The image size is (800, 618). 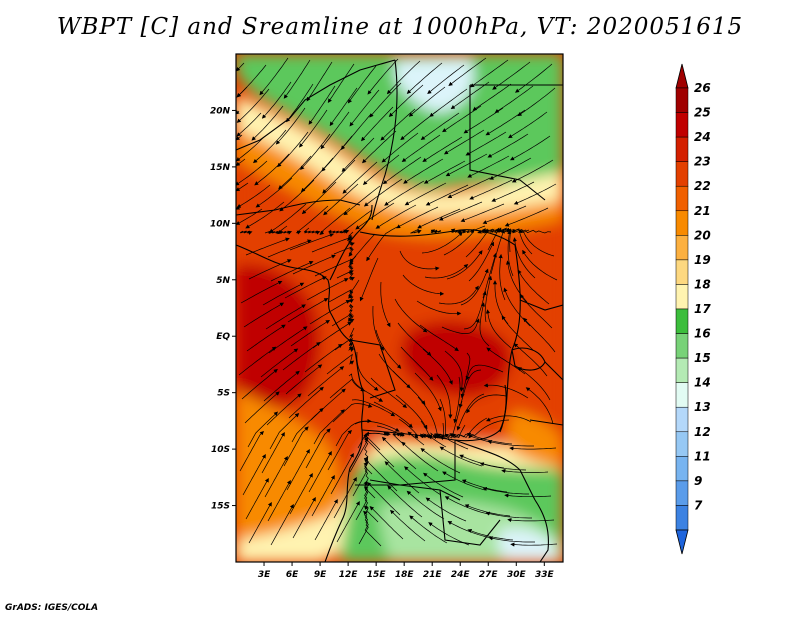 What do you see at coordinates (682, 542) in the screenshot?
I see `colorbar-bottom-arrow` at bounding box center [682, 542].